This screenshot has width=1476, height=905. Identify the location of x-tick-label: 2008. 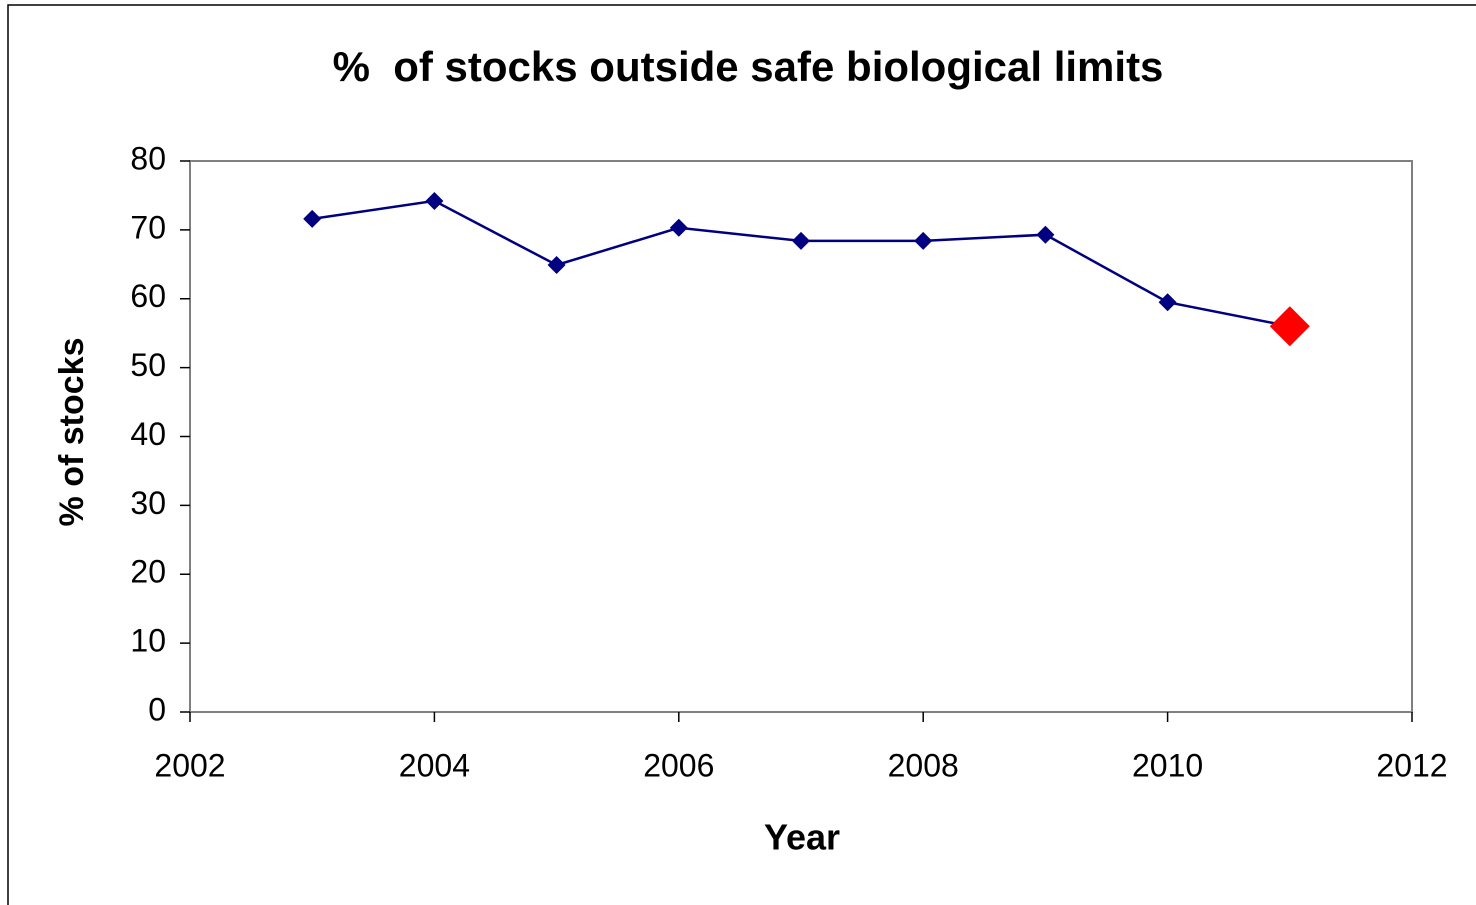
(923, 765).